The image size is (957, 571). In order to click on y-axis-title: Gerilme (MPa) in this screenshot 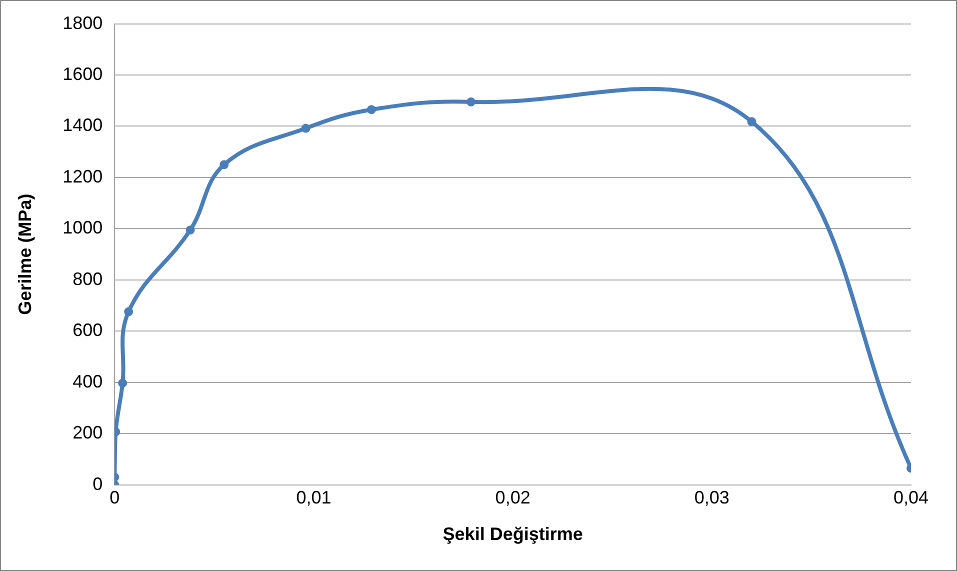, I will do `click(24, 254)`.